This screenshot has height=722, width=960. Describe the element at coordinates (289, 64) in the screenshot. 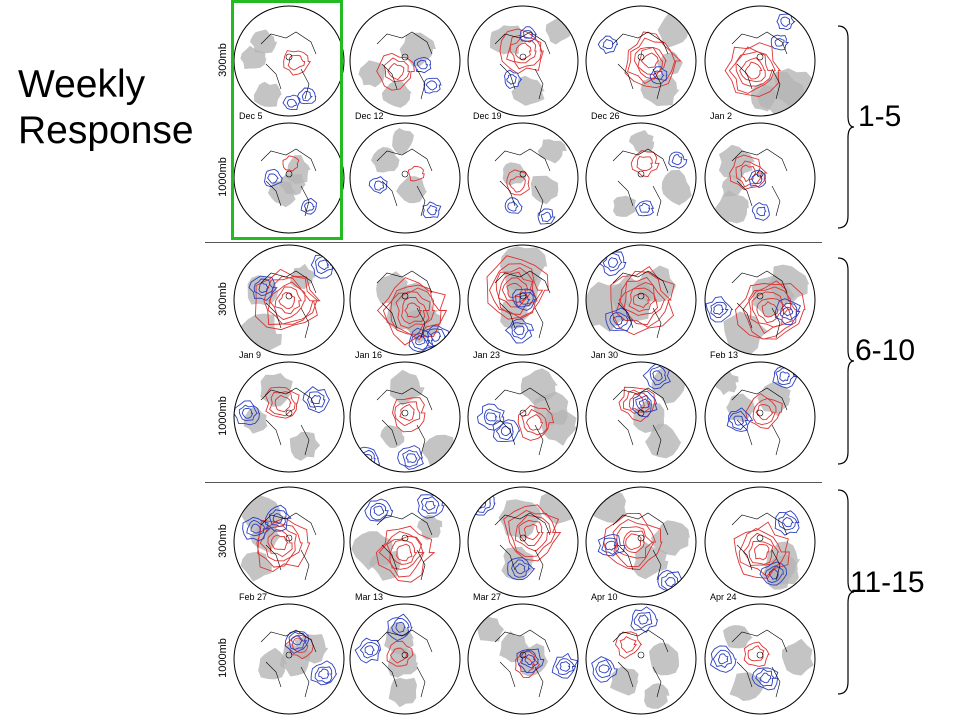

I see `polar-map-300mb: Dec 5` at that location.